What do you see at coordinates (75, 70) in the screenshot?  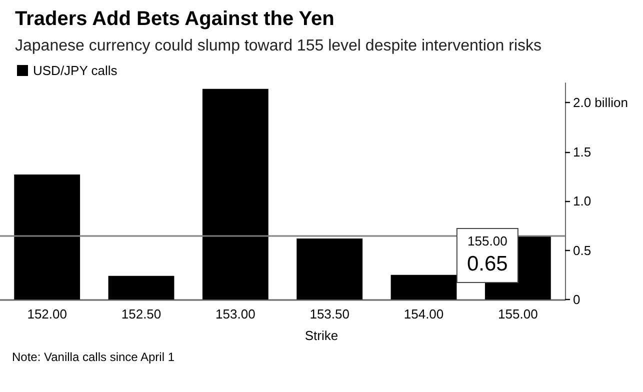 I see `legend-label: USD/JPY calls` at bounding box center [75, 70].